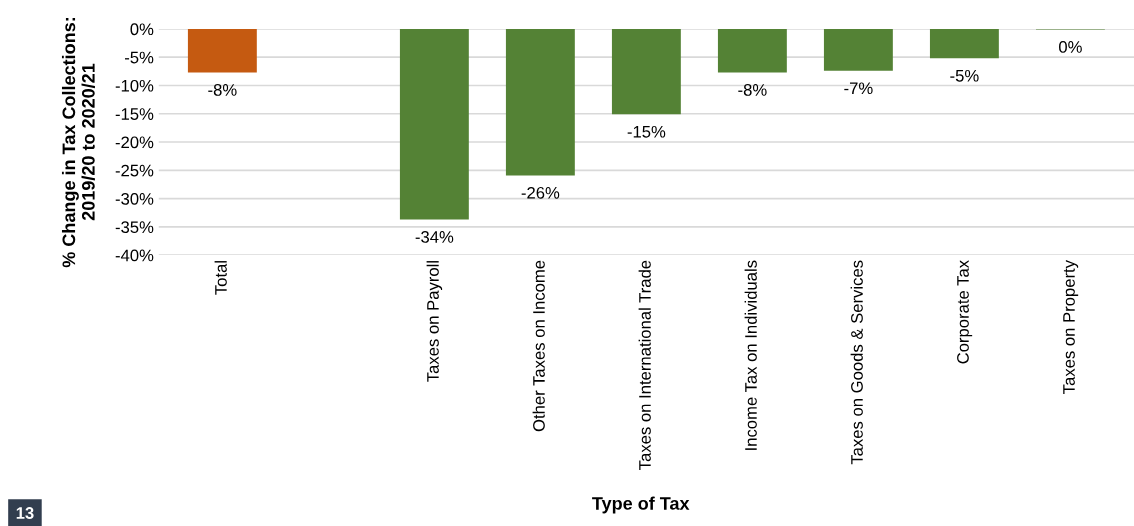  What do you see at coordinates (142, 29) in the screenshot?
I see `y-tick-label: 0%` at bounding box center [142, 29].